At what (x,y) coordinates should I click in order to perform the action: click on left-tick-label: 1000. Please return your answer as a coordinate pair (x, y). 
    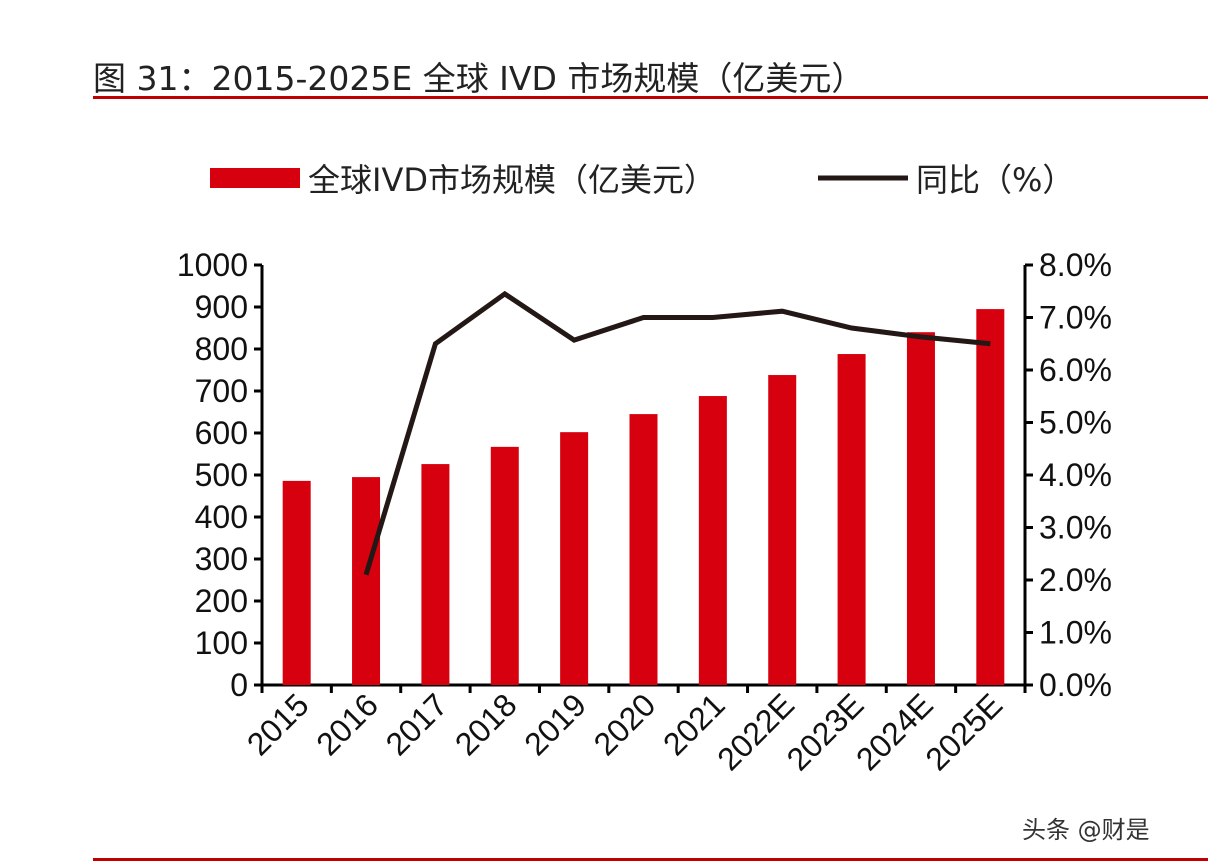
    Looking at the image, I should click on (212, 265).